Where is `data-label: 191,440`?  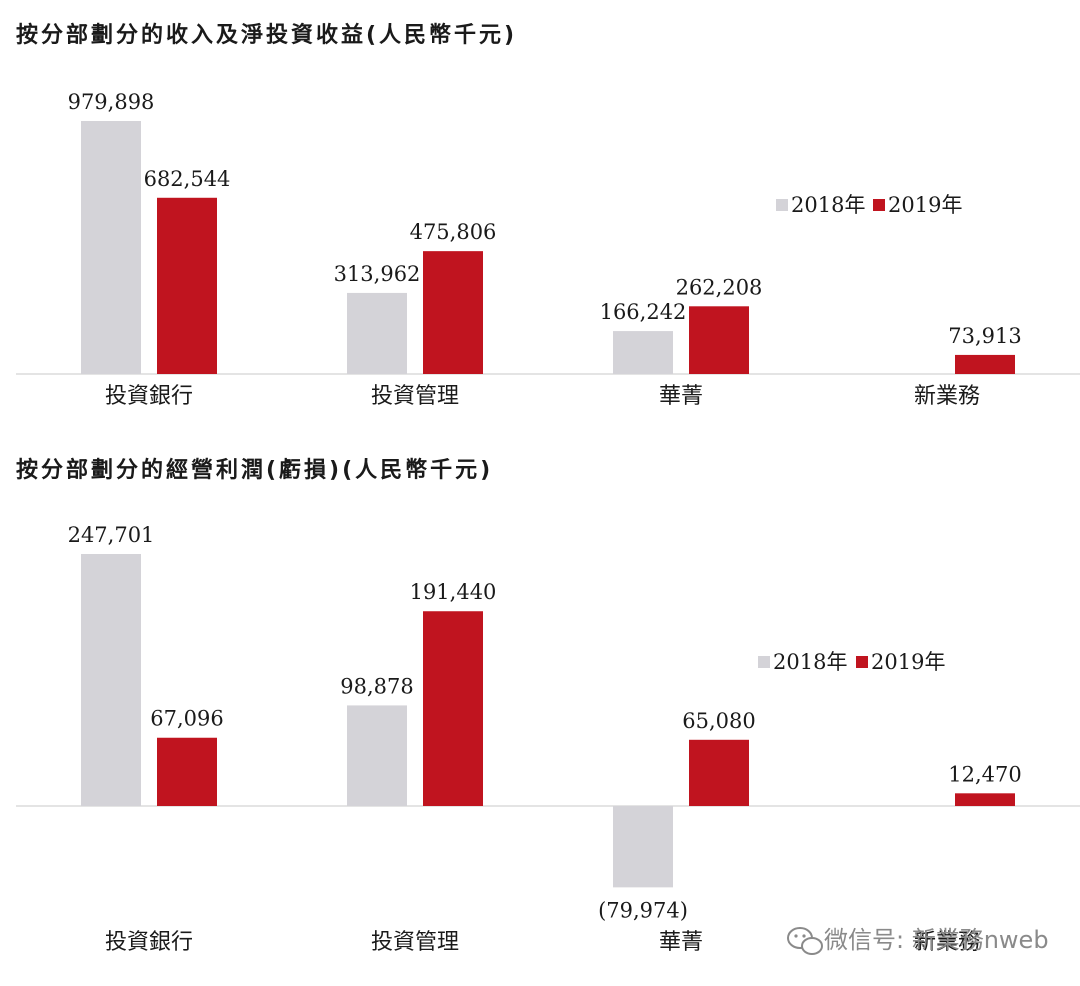
data-label: 191,440 is located at coordinates (453, 592).